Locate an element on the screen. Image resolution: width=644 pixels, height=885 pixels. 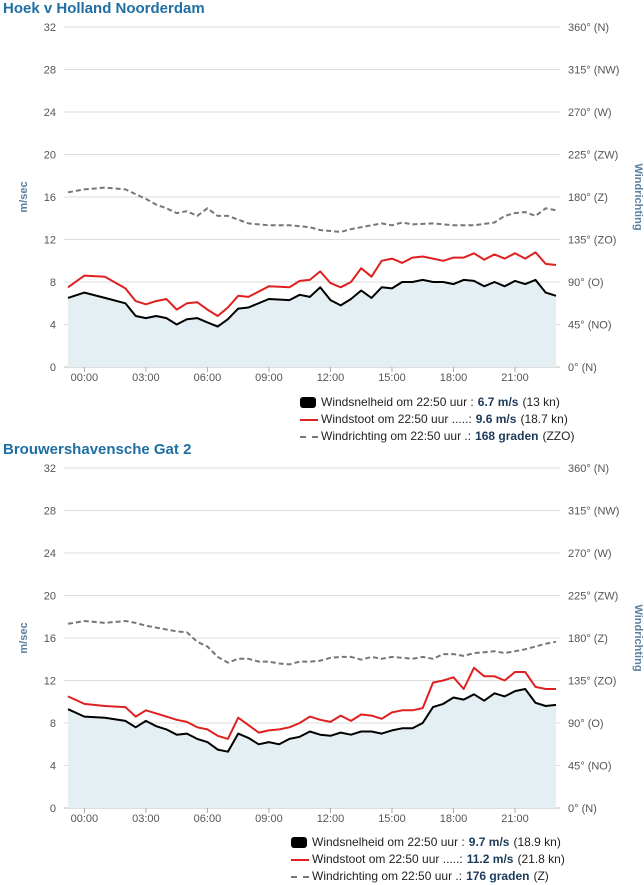
legend-value: 168 graden is located at coordinates (507, 436).